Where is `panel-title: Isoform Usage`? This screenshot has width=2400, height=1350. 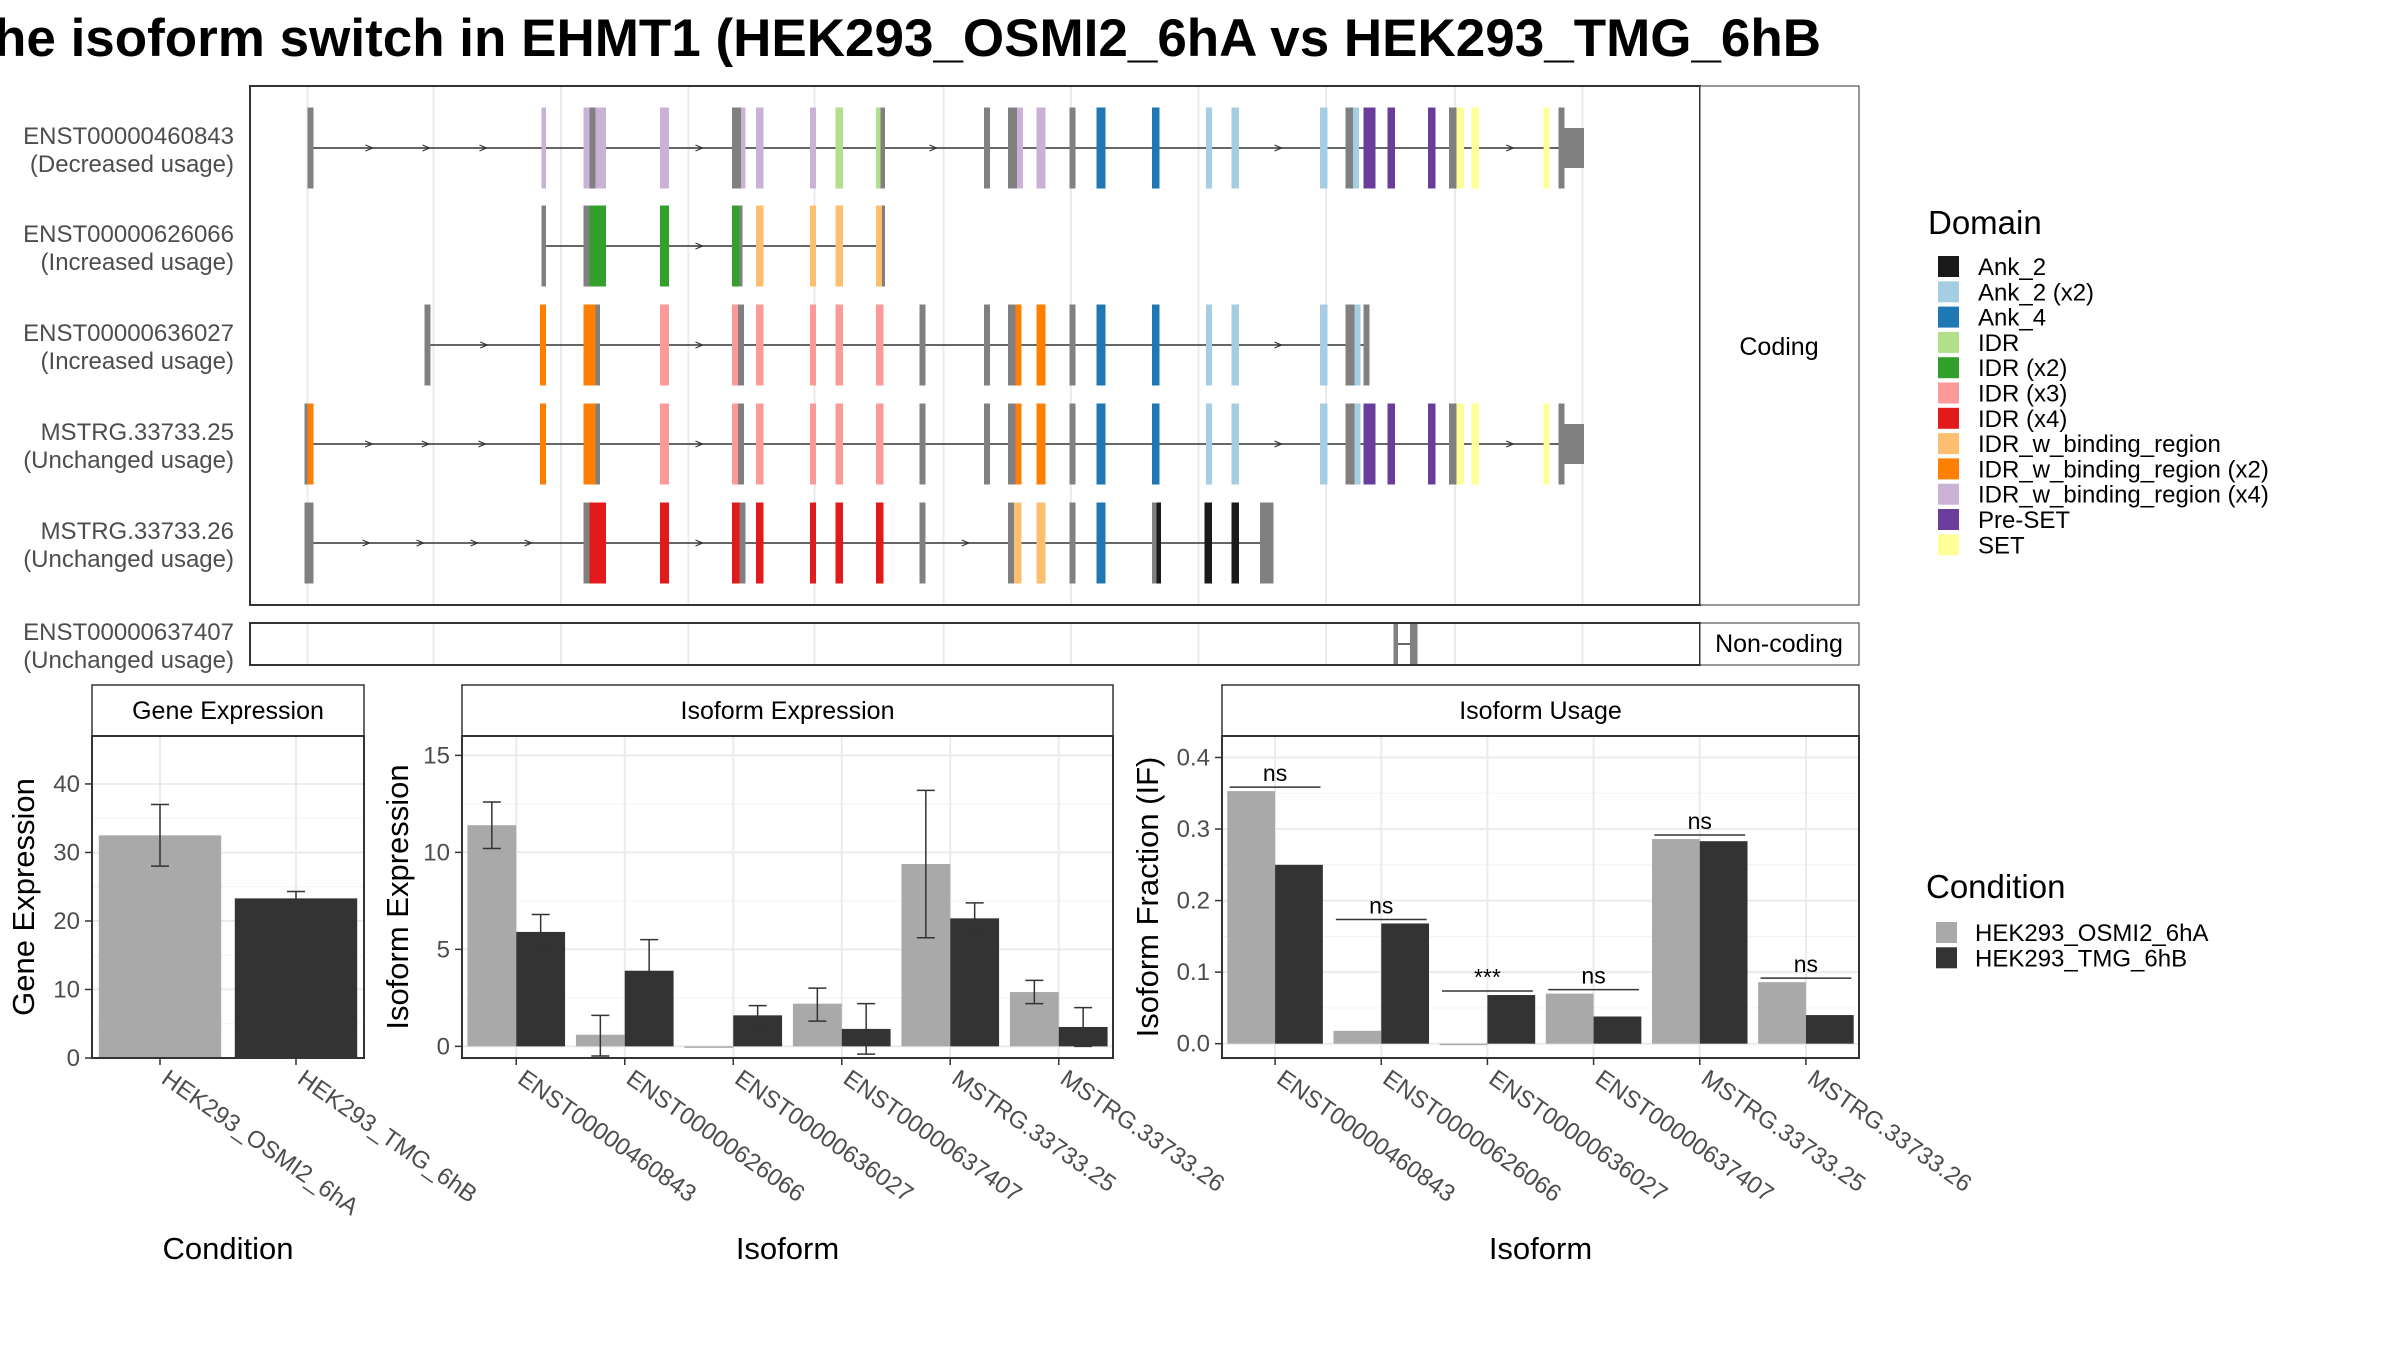 panel-title: Isoform Usage is located at coordinates (1540, 711).